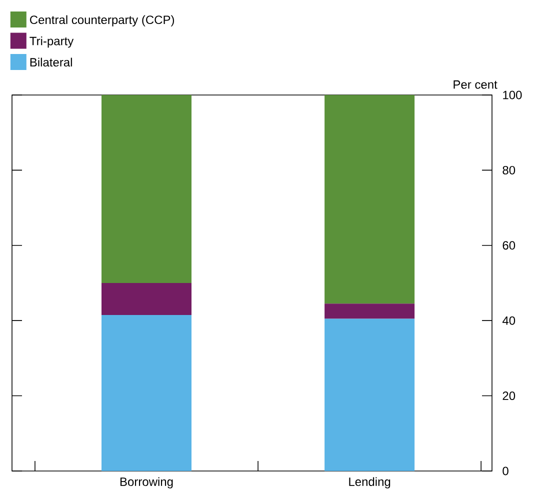  What do you see at coordinates (52, 42) in the screenshot?
I see `legend-label: Tri-party` at bounding box center [52, 42].